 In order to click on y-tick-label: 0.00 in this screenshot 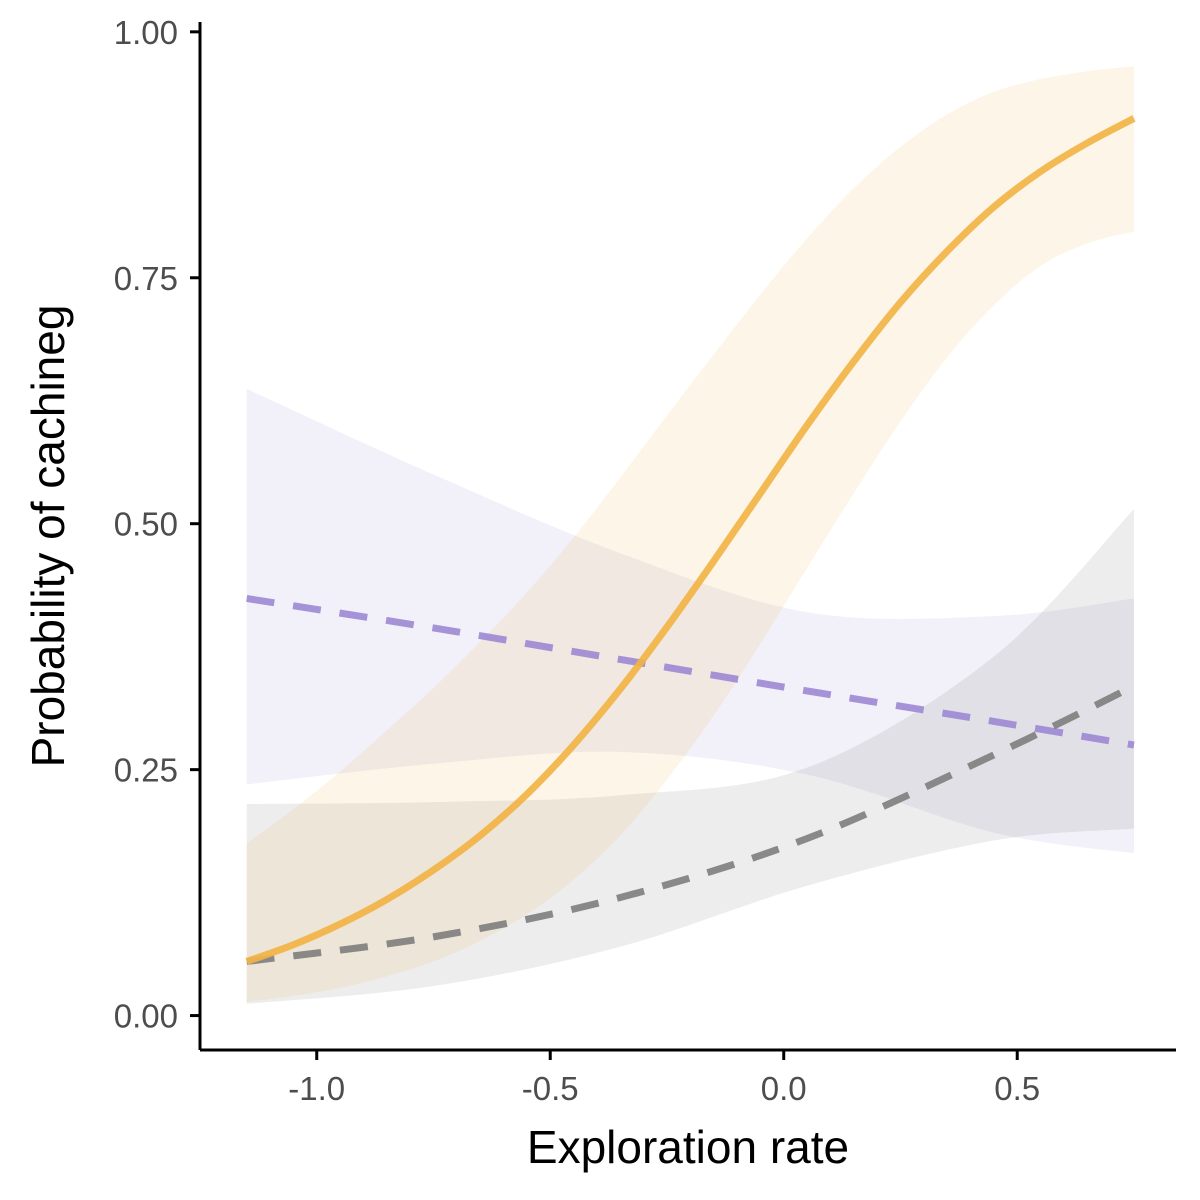, I will do `click(146, 1016)`.